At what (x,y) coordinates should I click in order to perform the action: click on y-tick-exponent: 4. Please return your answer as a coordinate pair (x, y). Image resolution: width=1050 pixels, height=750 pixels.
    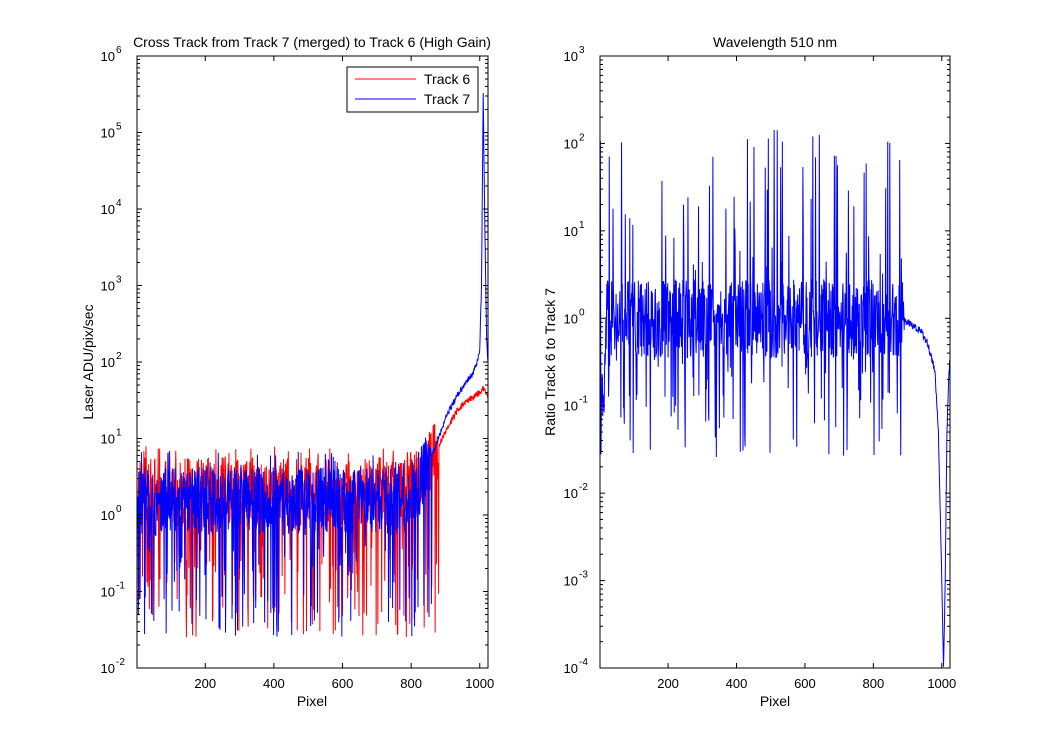
    Looking at the image, I should click on (119, 203).